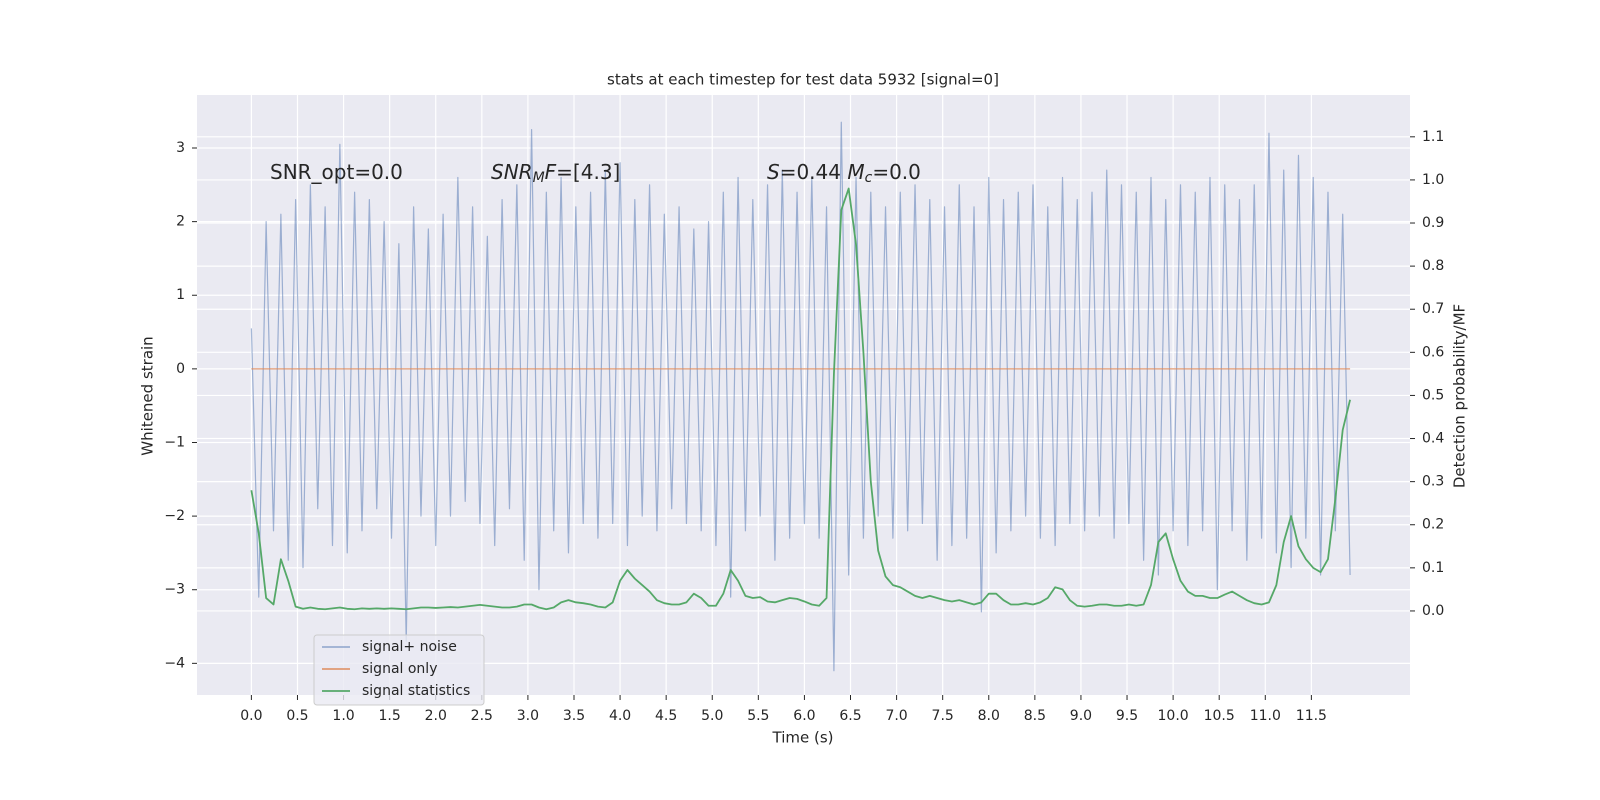 The height and width of the screenshot is (800, 1600). What do you see at coordinates (1081, 716) in the screenshot?
I see `x-tick-label: 9.0` at bounding box center [1081, 716].